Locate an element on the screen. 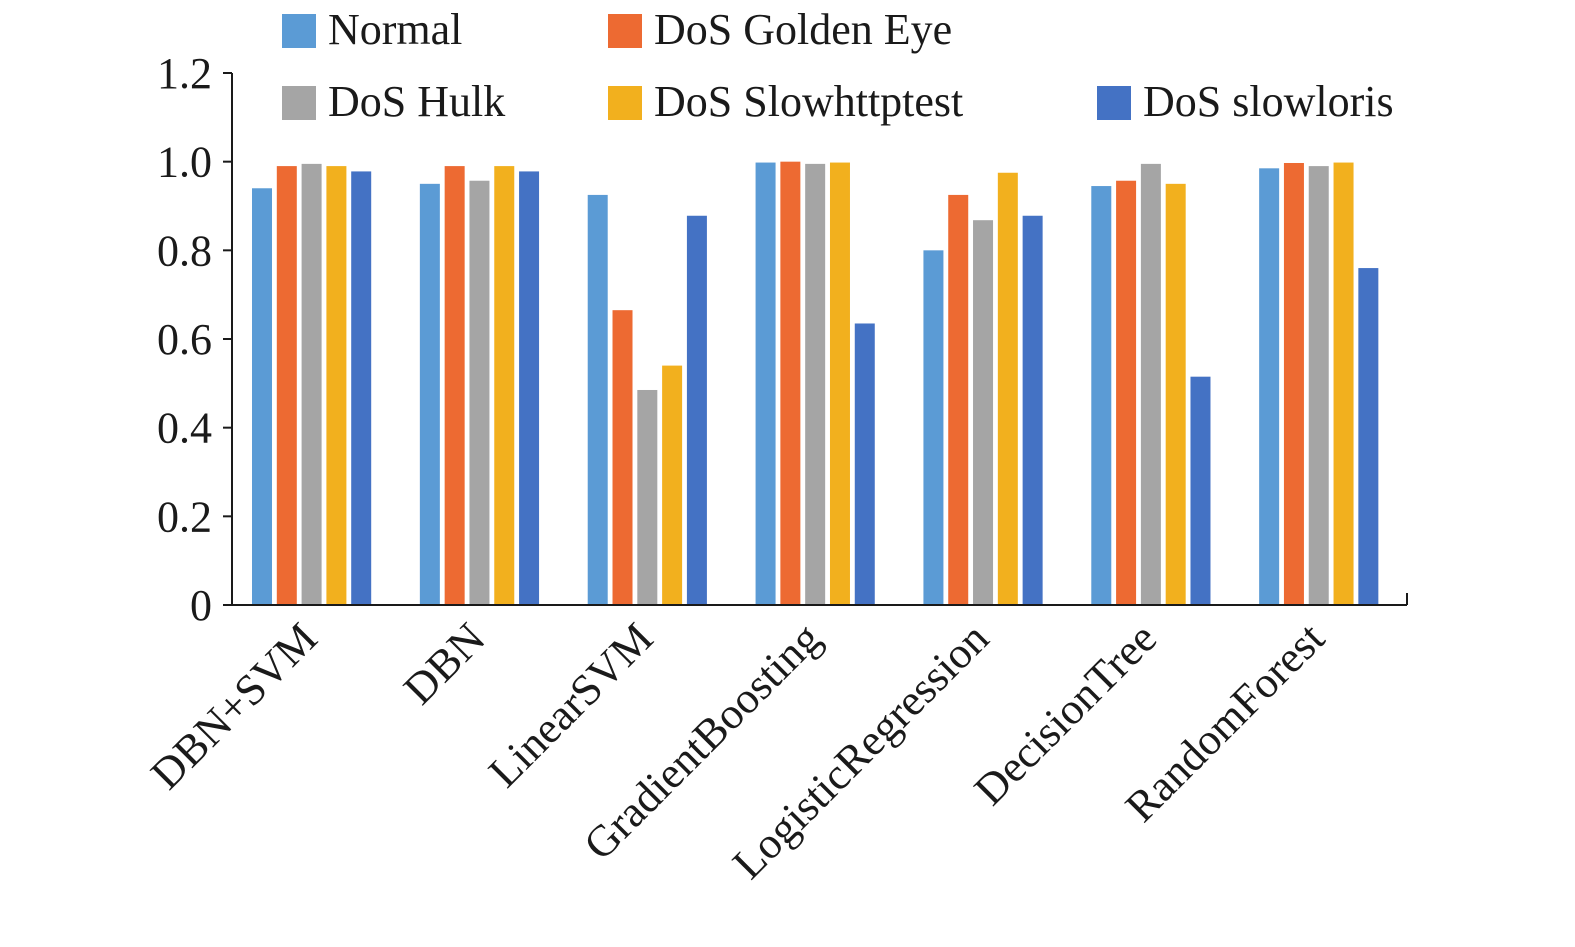  legend-label: DoS Slowhttptest is located at coordinates (808, 101).